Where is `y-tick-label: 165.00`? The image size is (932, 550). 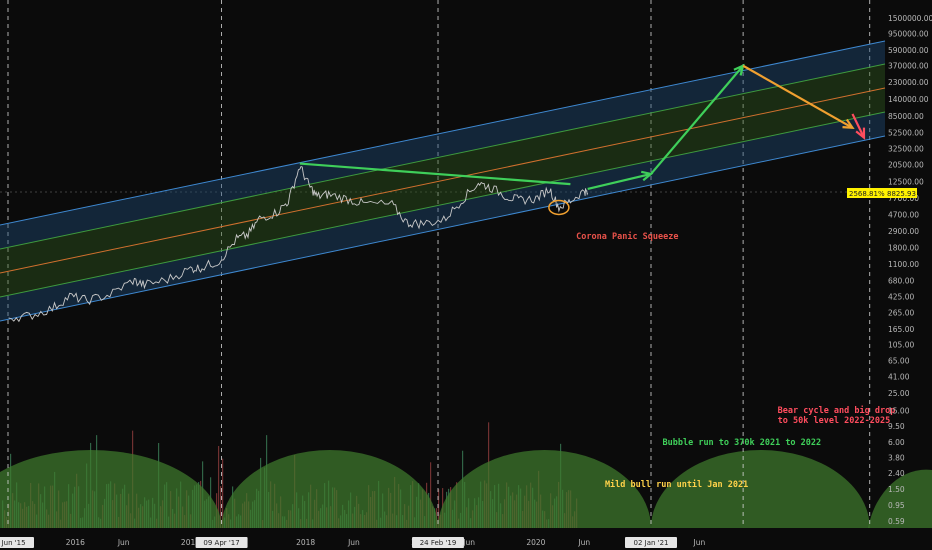
y-tick-label: 165.00 is located at coordinates (901, 329).